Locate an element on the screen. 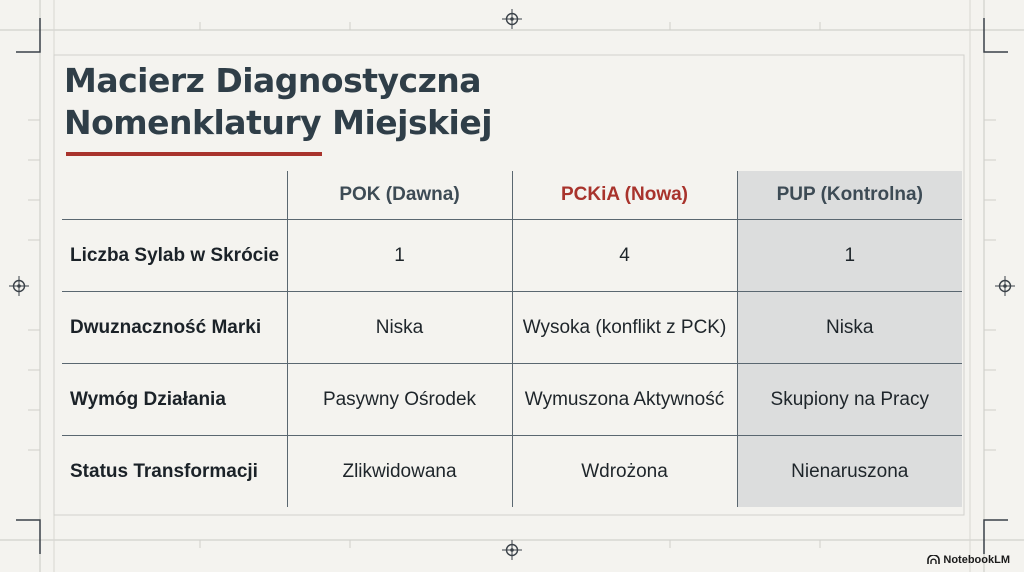 This screenshot has height=572, width=1024. notebooklm-watermark: NotebookLM is located at coordinates (968, 560).